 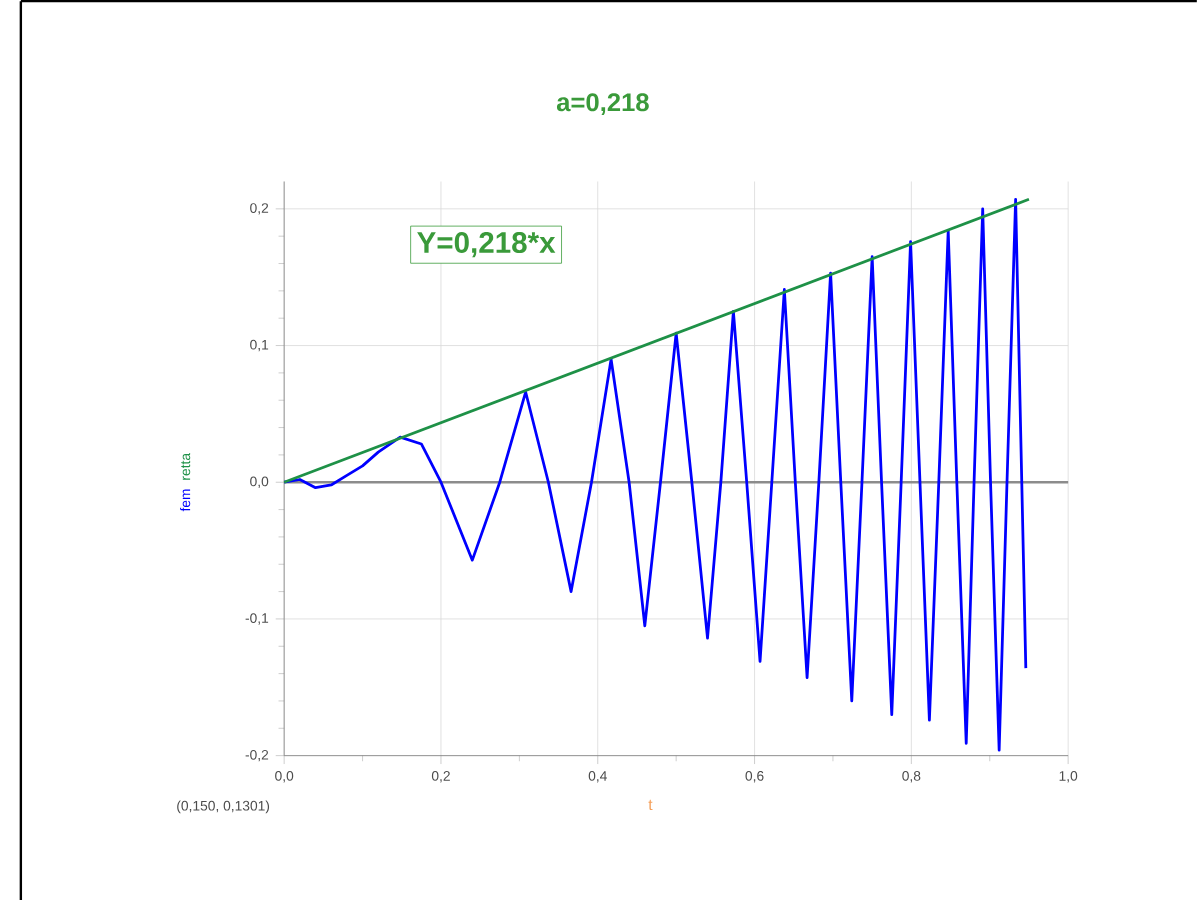 What do you see at coordinates (602, 104) in the screenshot?
I see `chart-title: a=0,218` at bounding box center [602, 104].